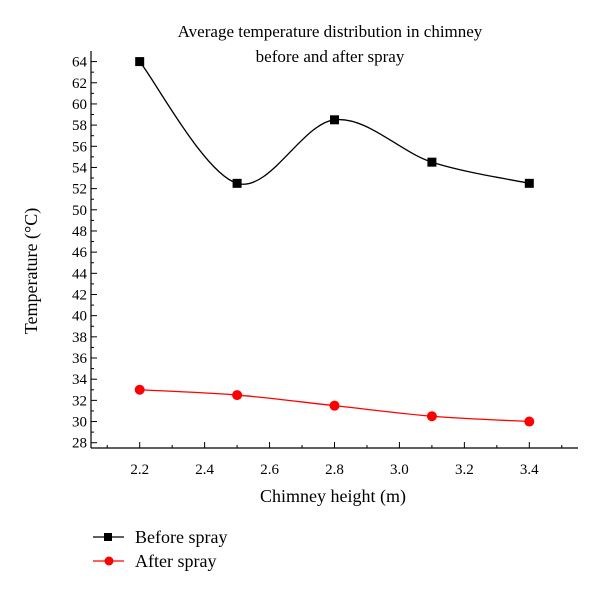 This screenshot has height=594, width=600. I want to click on x-tick-label: 2.6, so click(269, 470).